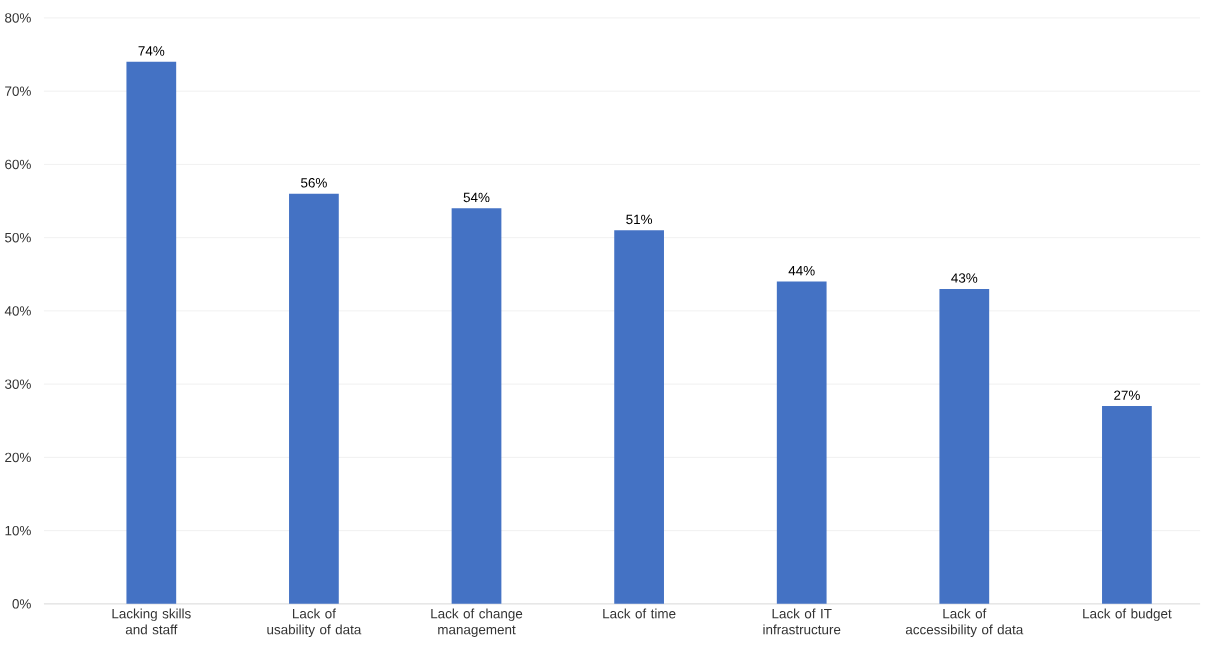  I want to click on x-tick-label: Lack of time, so click(639, 613).